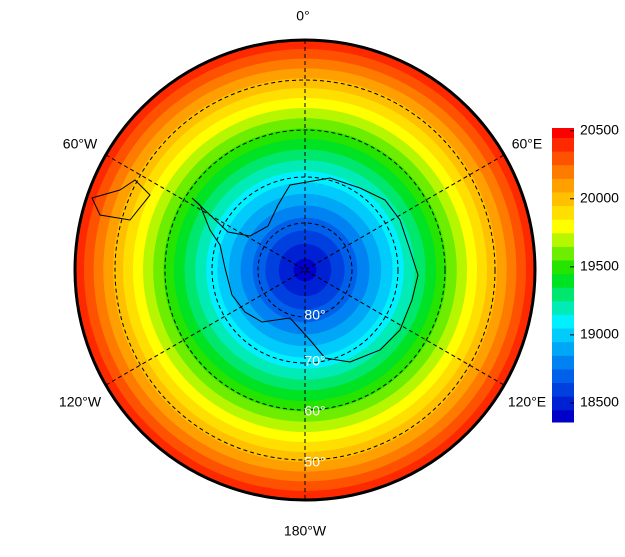 The height and width of the screenshot is (557, 625). I want to click on colorbar-tick-label: 20000, so click(599, 197).